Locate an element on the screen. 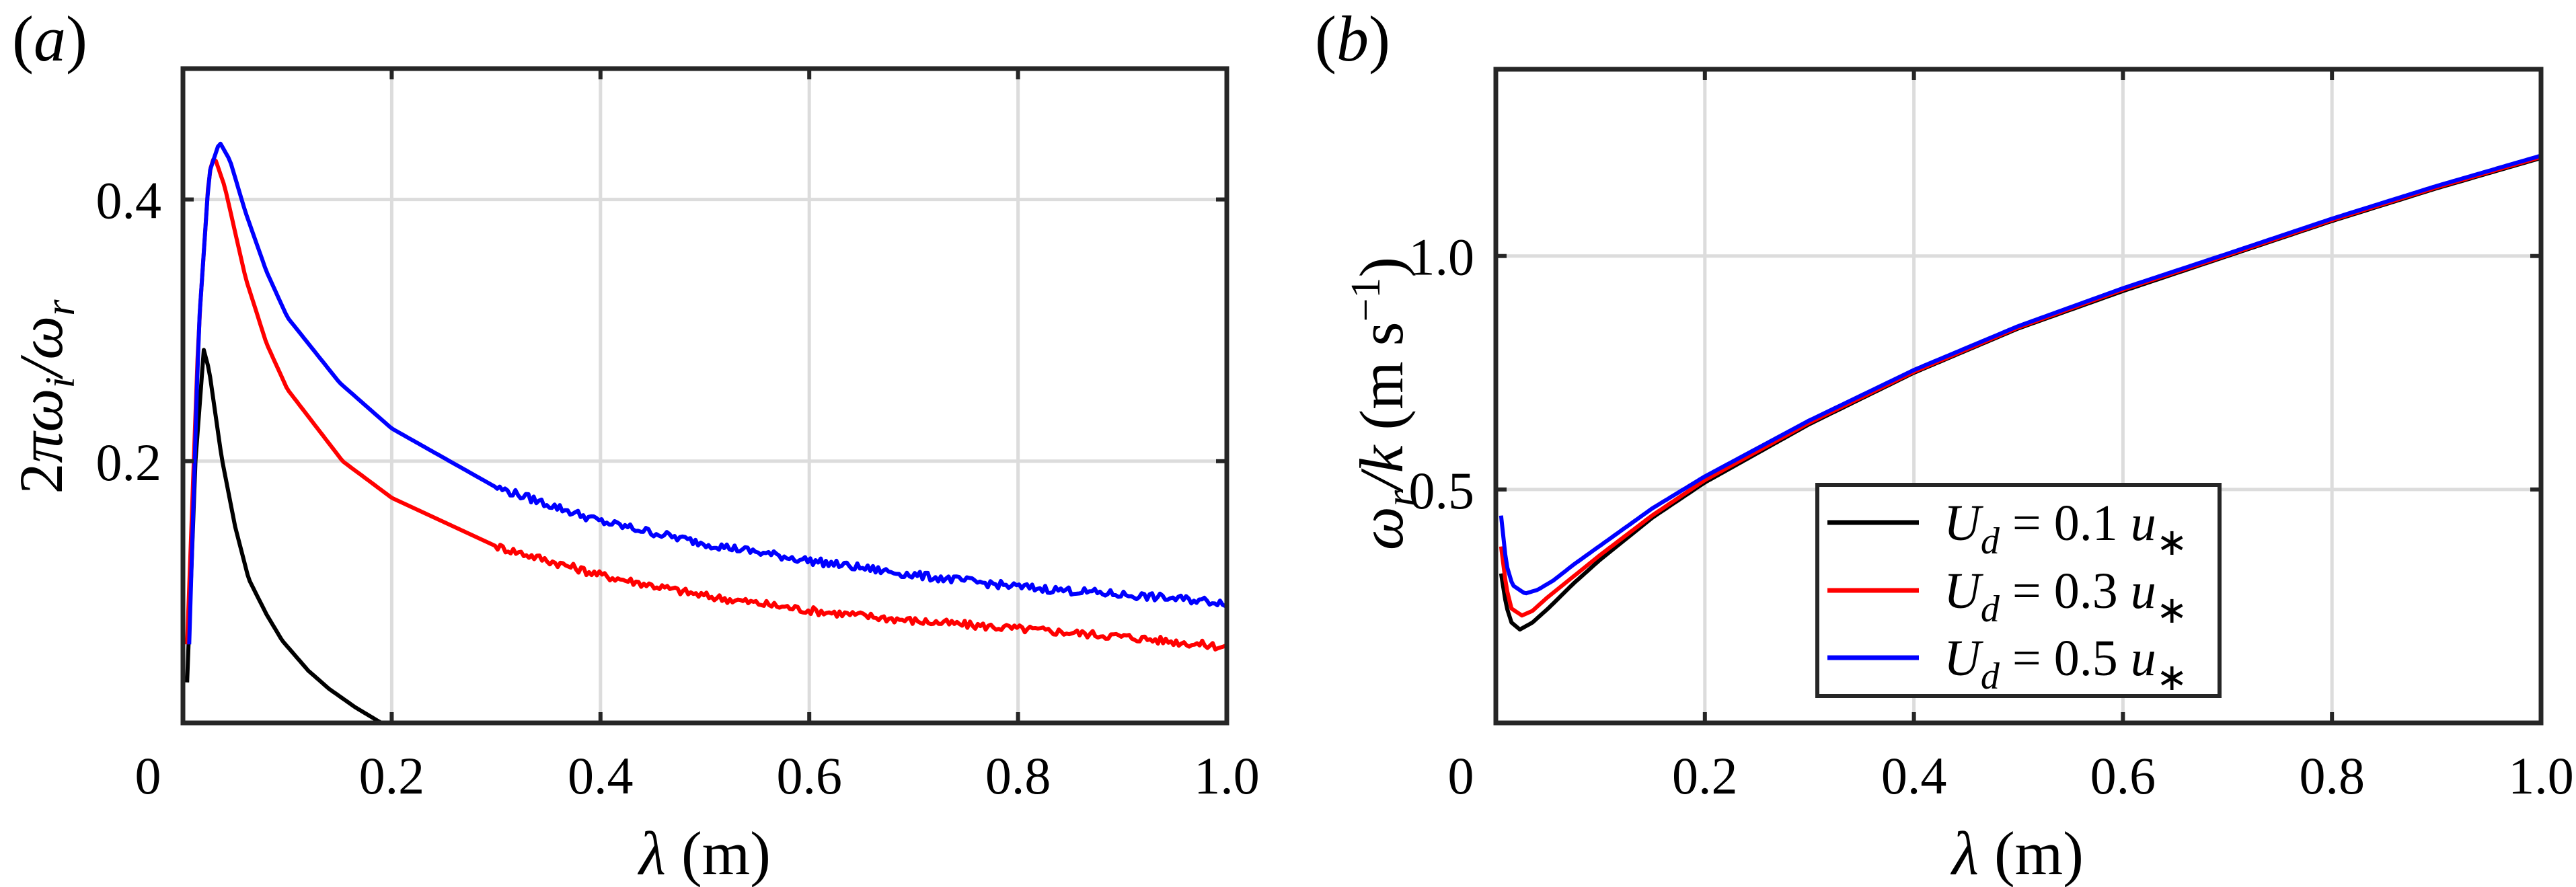 This screenshot has width=2576, height=887. panel-letter-b: b is located at coordinates (1352, 39).